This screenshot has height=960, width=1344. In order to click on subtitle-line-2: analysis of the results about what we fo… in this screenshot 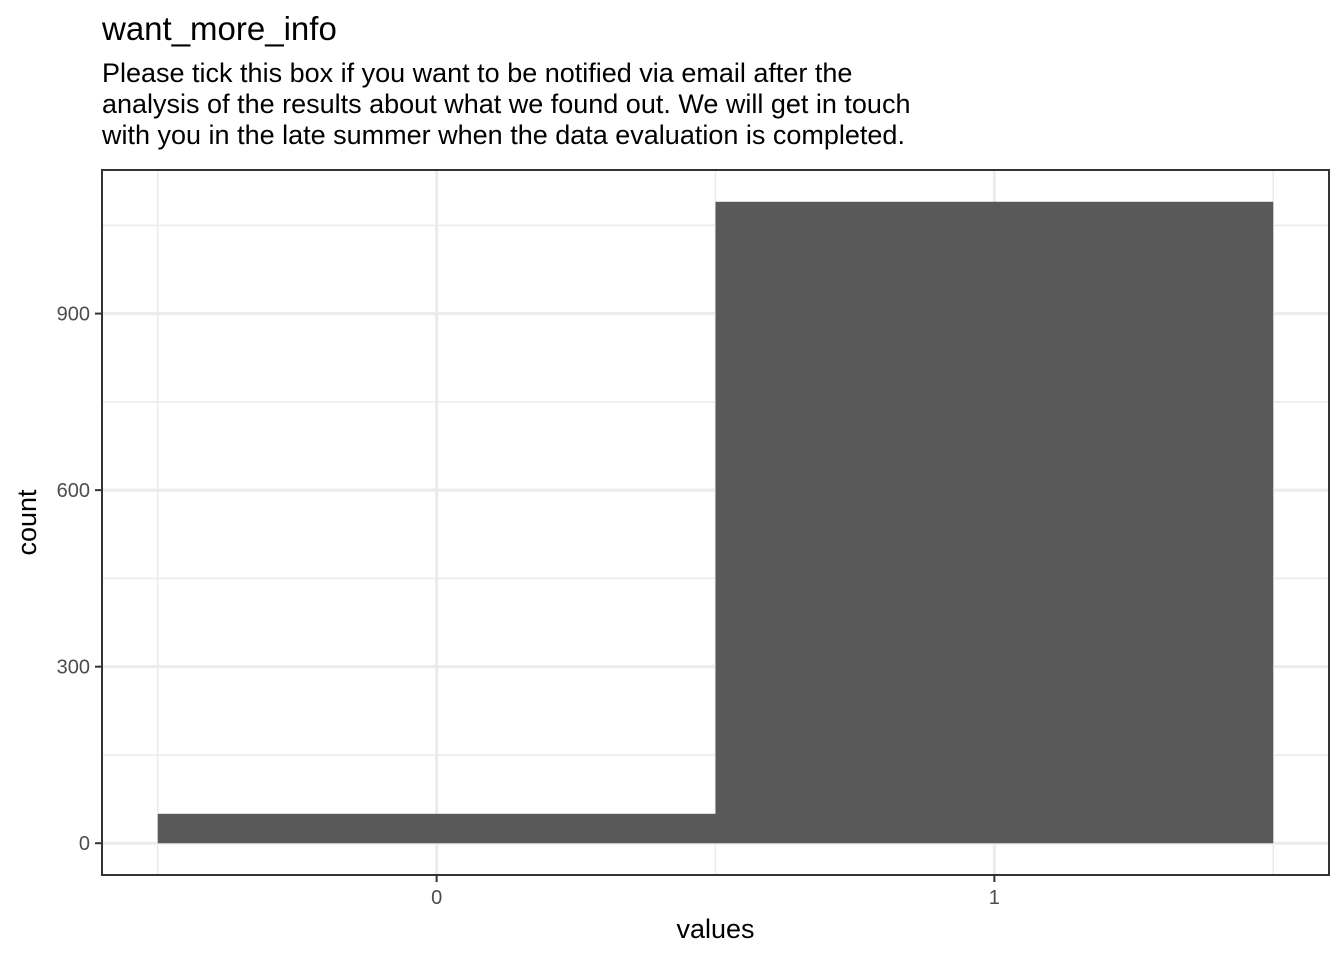, I will do `click(506, 104)`.